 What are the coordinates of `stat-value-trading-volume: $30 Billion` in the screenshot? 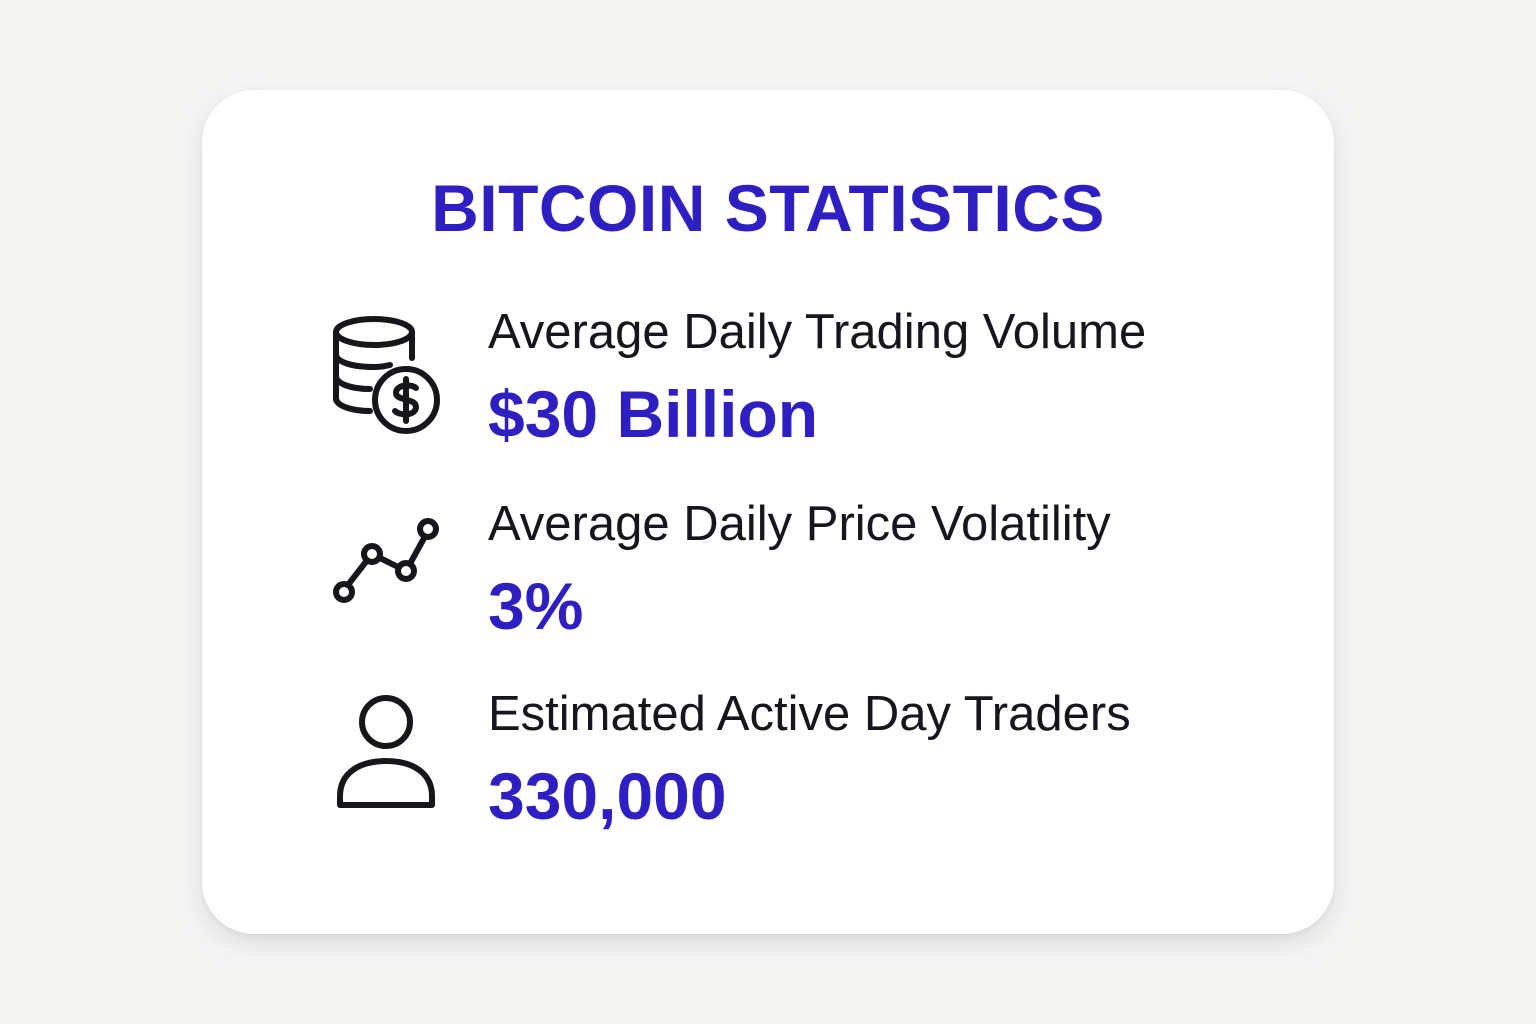 It's located at (653, 414).